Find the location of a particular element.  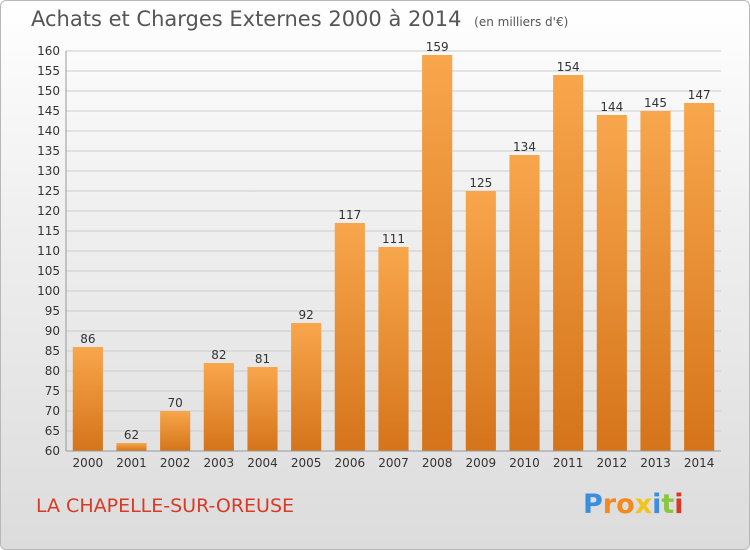

bar-value-label: 70 is located at coordinates (175, 403).